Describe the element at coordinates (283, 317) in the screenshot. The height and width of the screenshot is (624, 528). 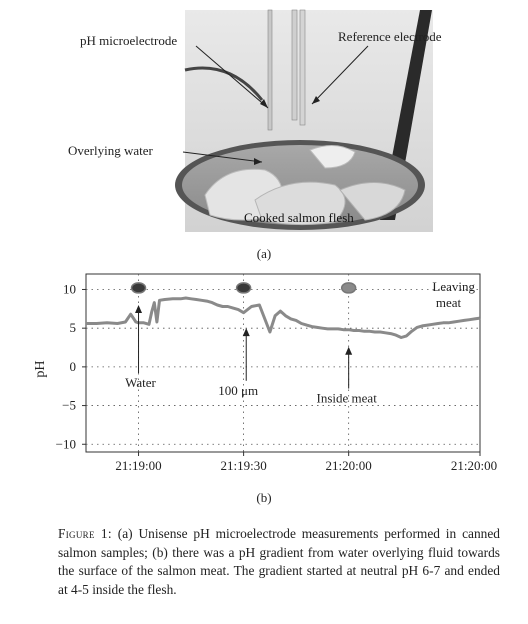
I see `ph-series-line` at that location.